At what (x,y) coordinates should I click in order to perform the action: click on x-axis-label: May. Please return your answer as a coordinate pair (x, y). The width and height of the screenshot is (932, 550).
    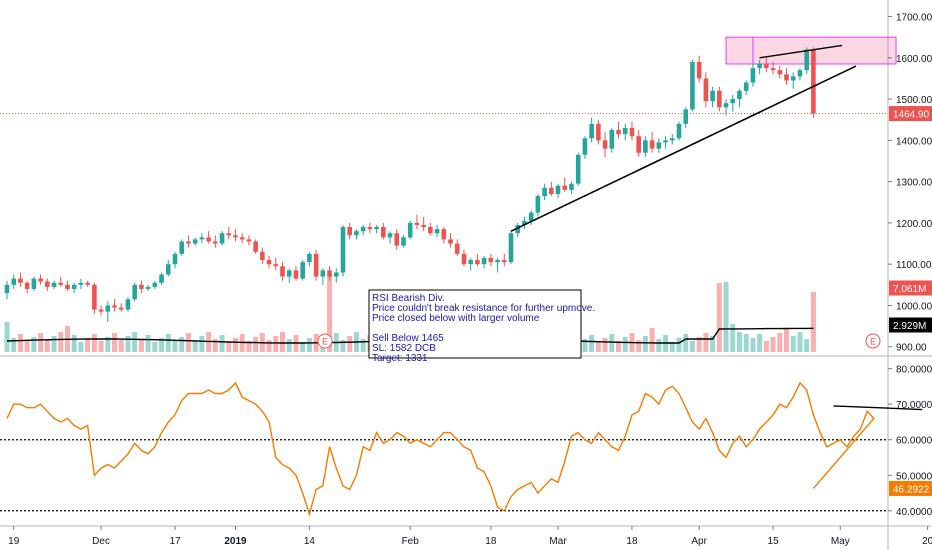
    Looking at the image, I should click on (840, 541).